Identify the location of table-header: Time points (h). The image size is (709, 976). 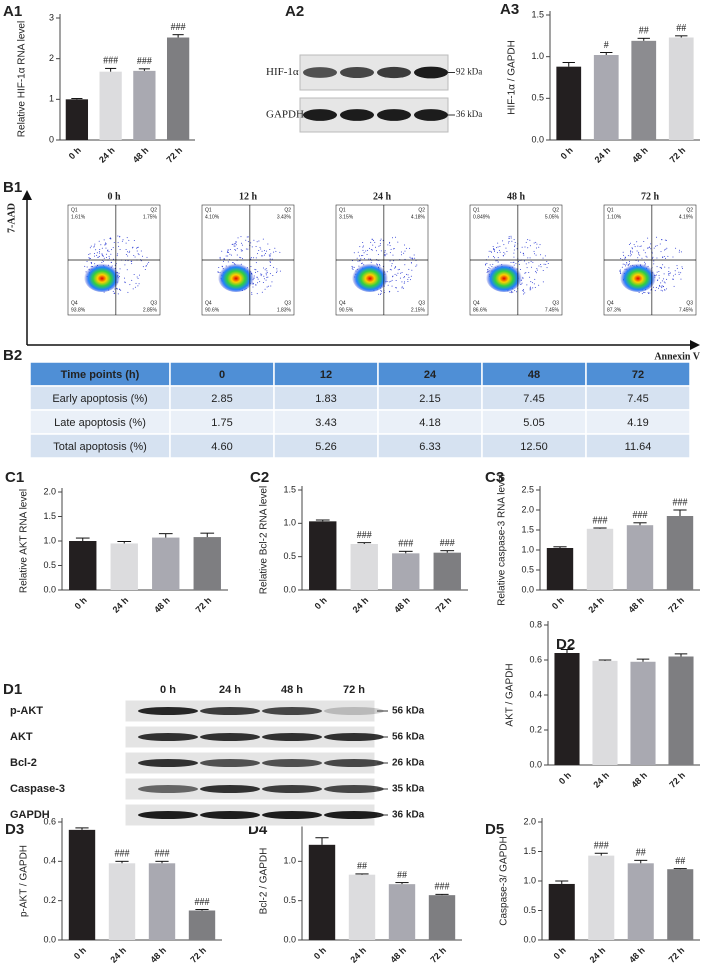
(100, 375).